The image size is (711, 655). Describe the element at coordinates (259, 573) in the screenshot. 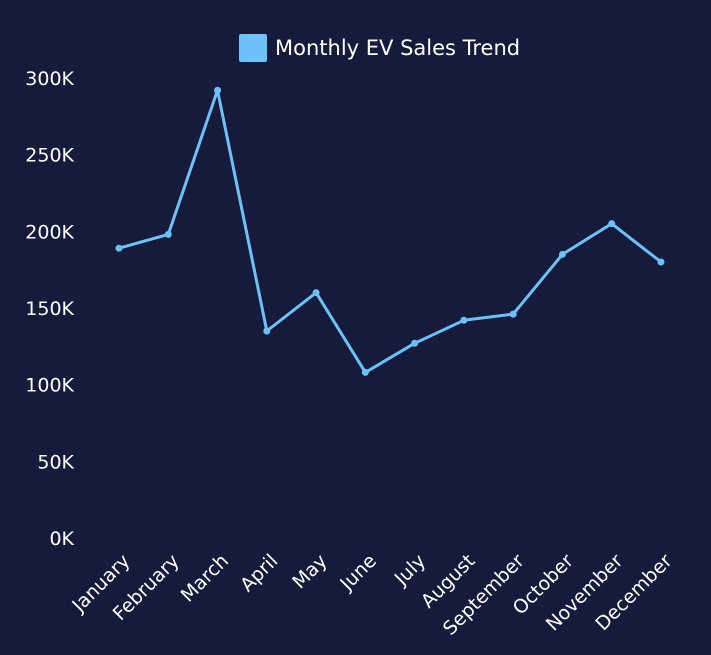

I see `x-tick-label: April` at that location.